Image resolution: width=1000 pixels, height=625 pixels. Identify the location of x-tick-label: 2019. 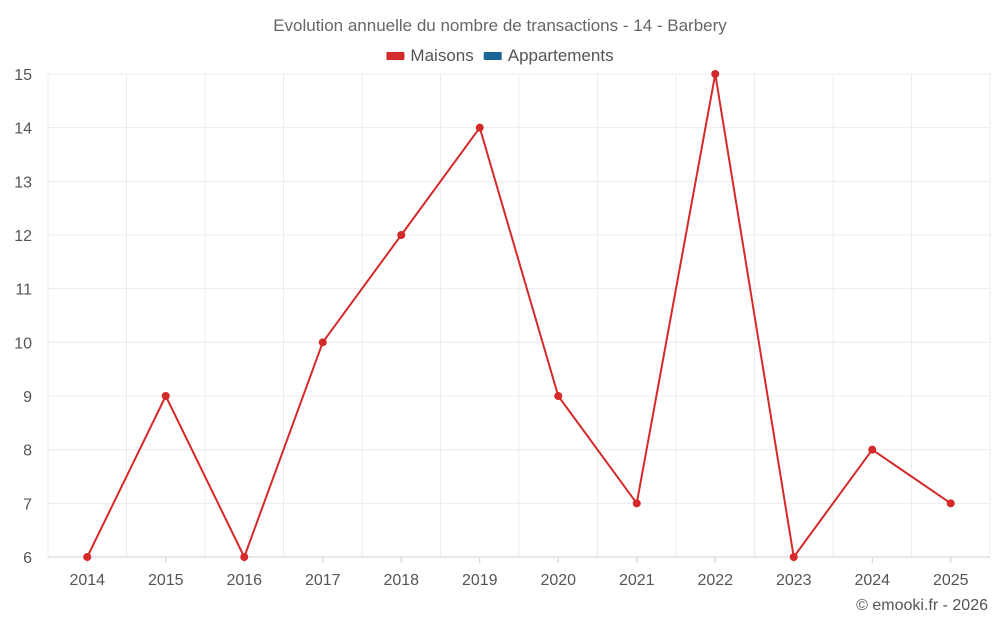
(480, 580).